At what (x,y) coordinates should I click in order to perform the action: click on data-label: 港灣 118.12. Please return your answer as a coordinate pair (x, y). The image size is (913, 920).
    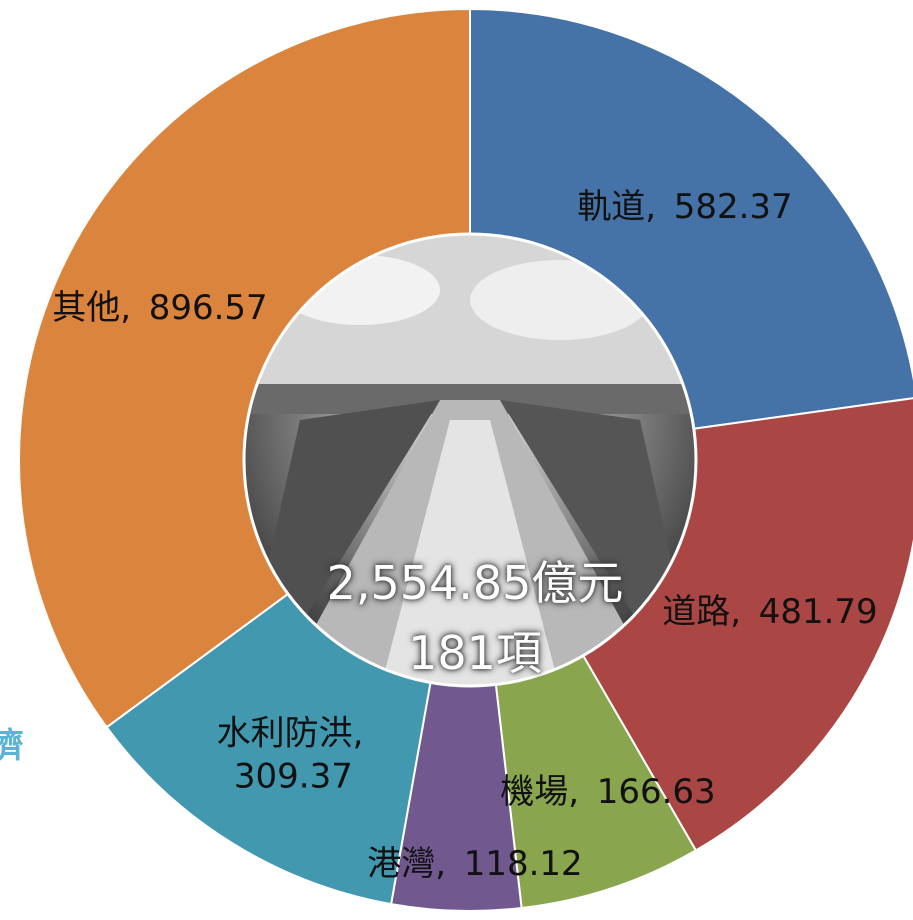
    Looking at the image, I should click on (474, 864).